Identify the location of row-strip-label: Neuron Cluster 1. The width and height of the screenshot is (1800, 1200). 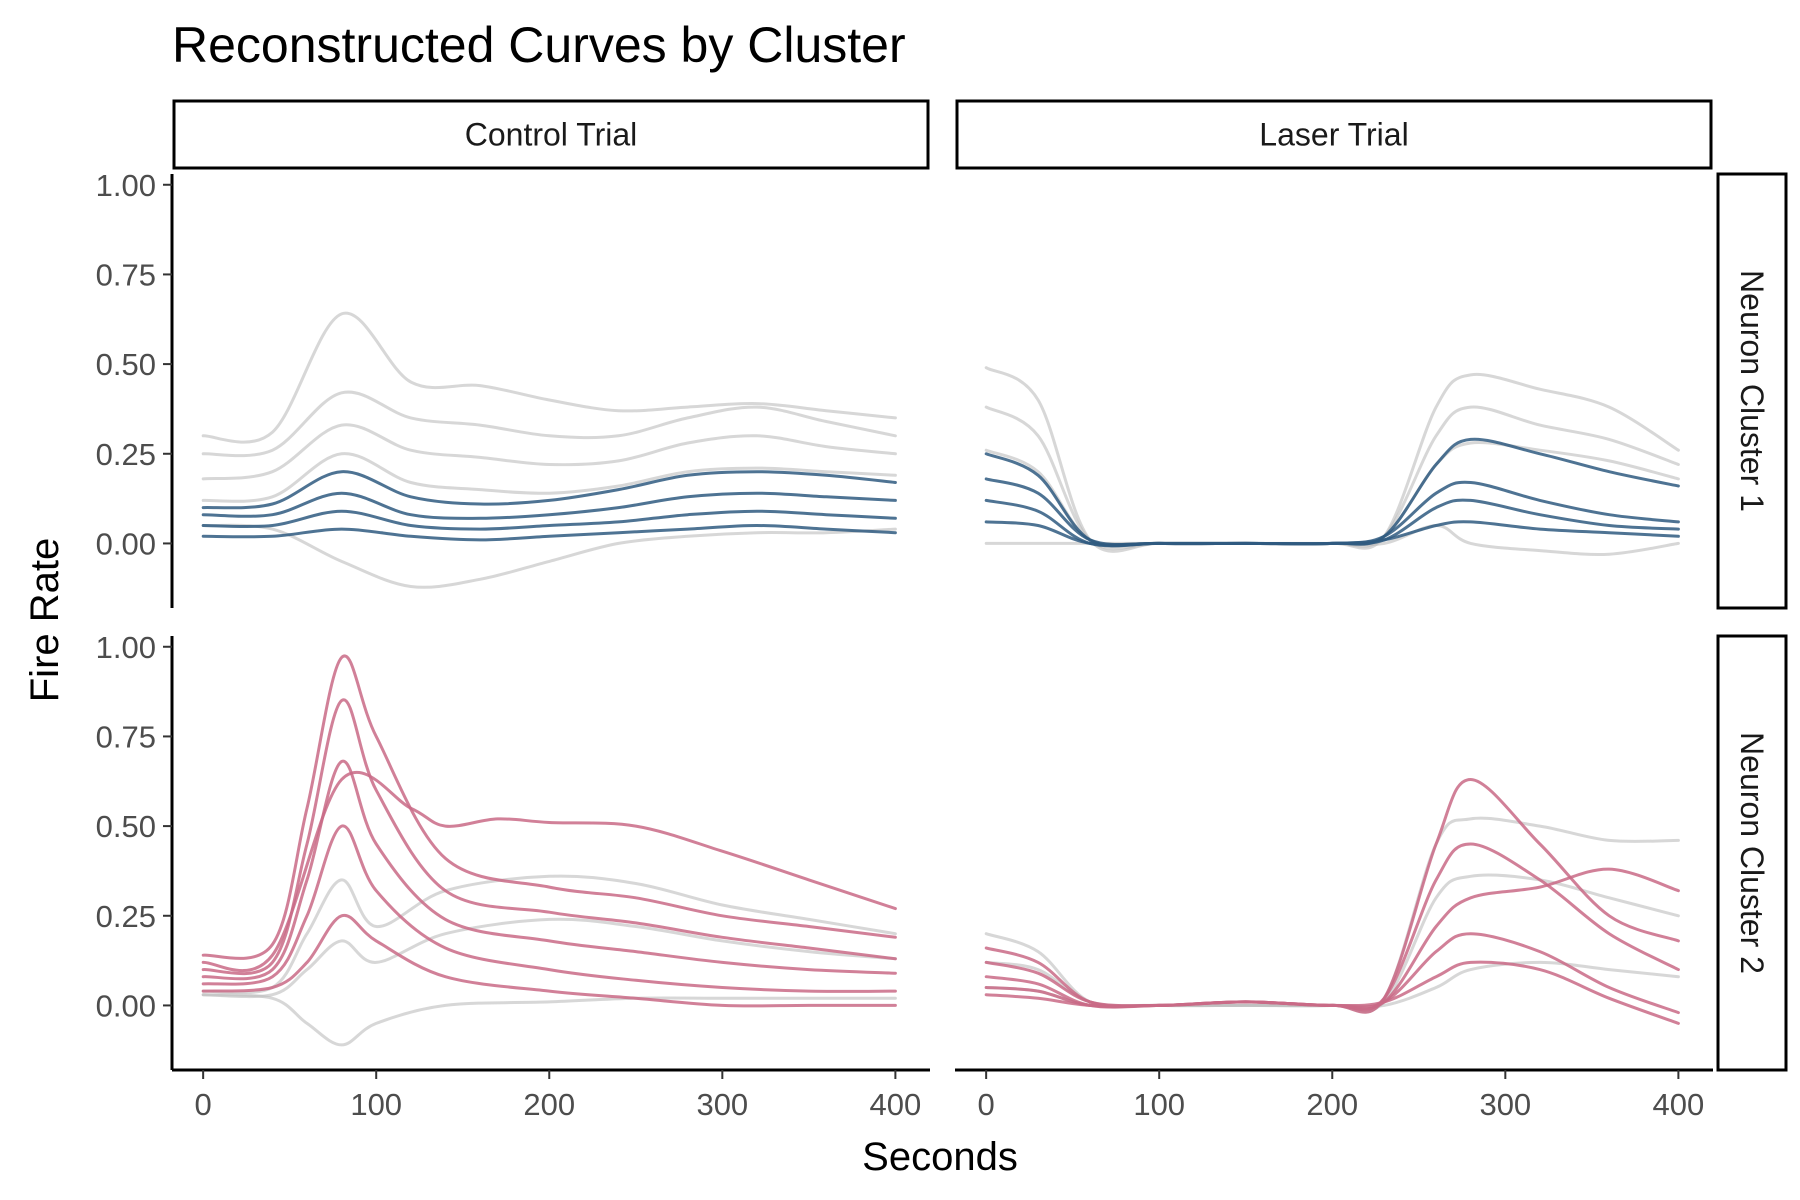
(1752, 391).